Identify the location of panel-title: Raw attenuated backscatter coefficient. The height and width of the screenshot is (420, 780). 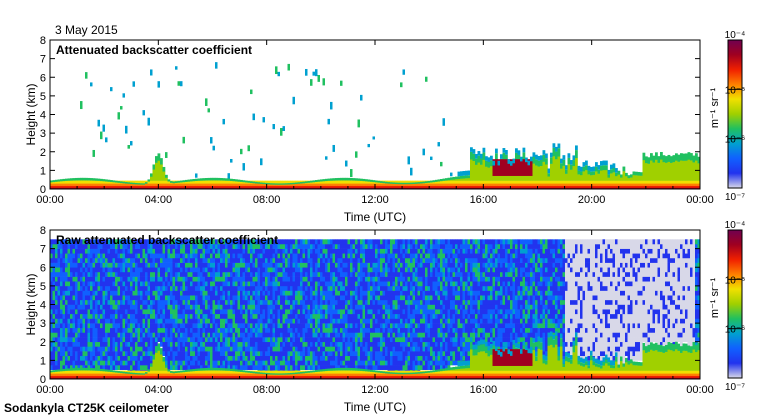
(167, 240).